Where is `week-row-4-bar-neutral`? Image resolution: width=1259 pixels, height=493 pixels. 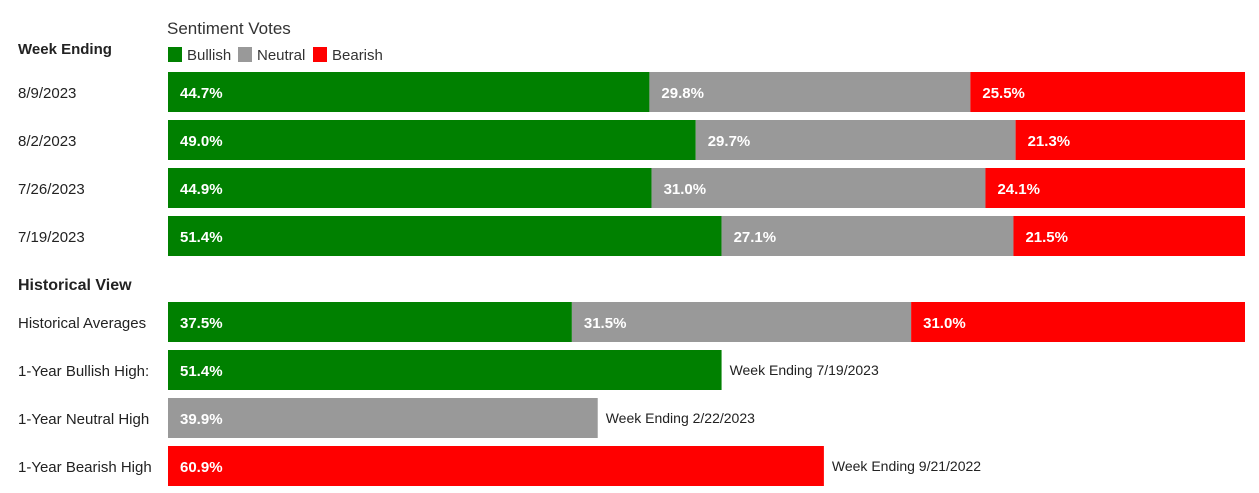 week-row-4-bar-neutral is located at coordinates (867, 236).